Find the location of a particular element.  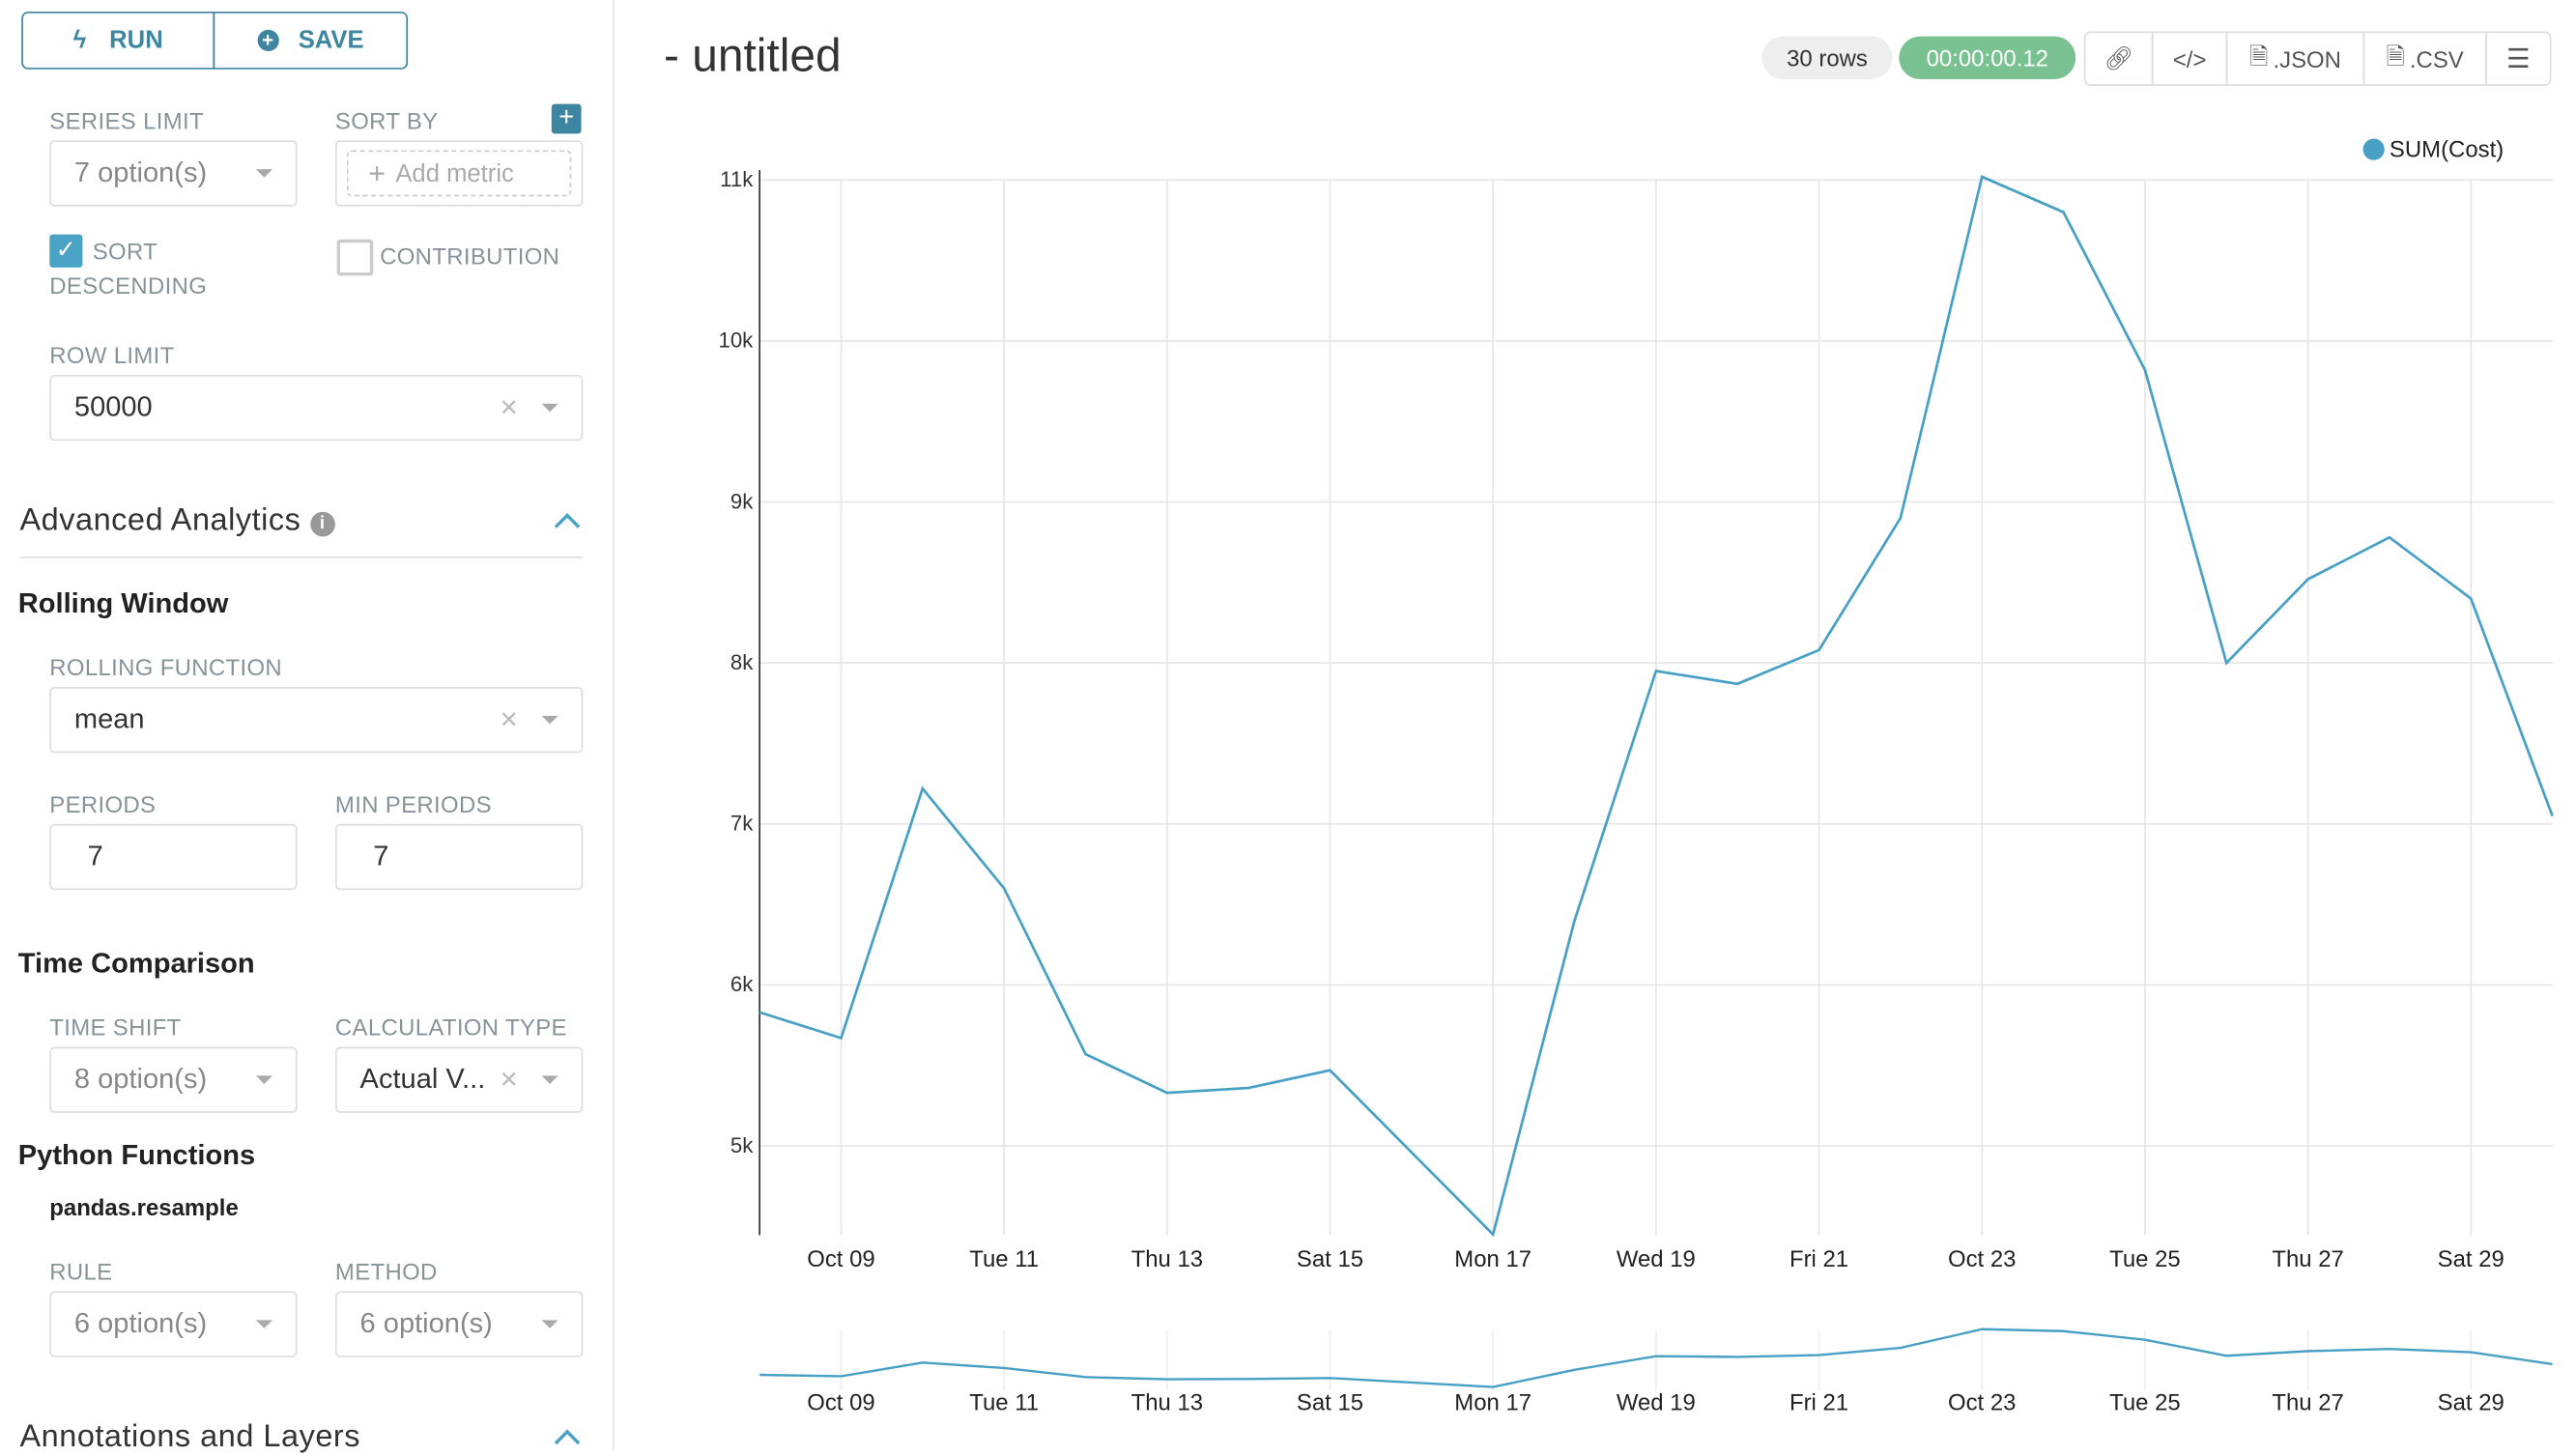

sort-descending-checkbox: ✓ is located at coordinates (66, 251).